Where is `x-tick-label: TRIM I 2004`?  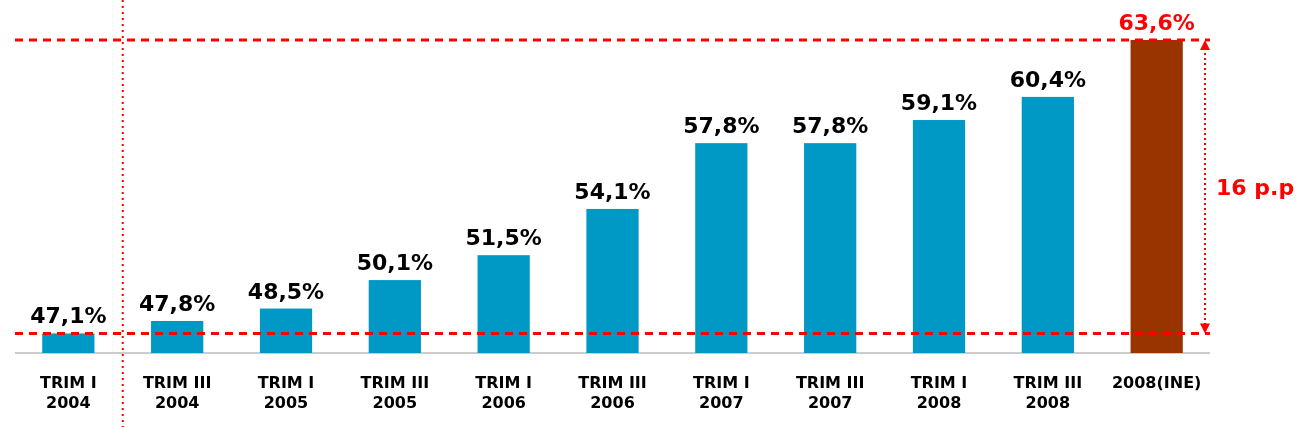
x-tick-label: TRIM I 2004 is located at coordinates (68, 392).